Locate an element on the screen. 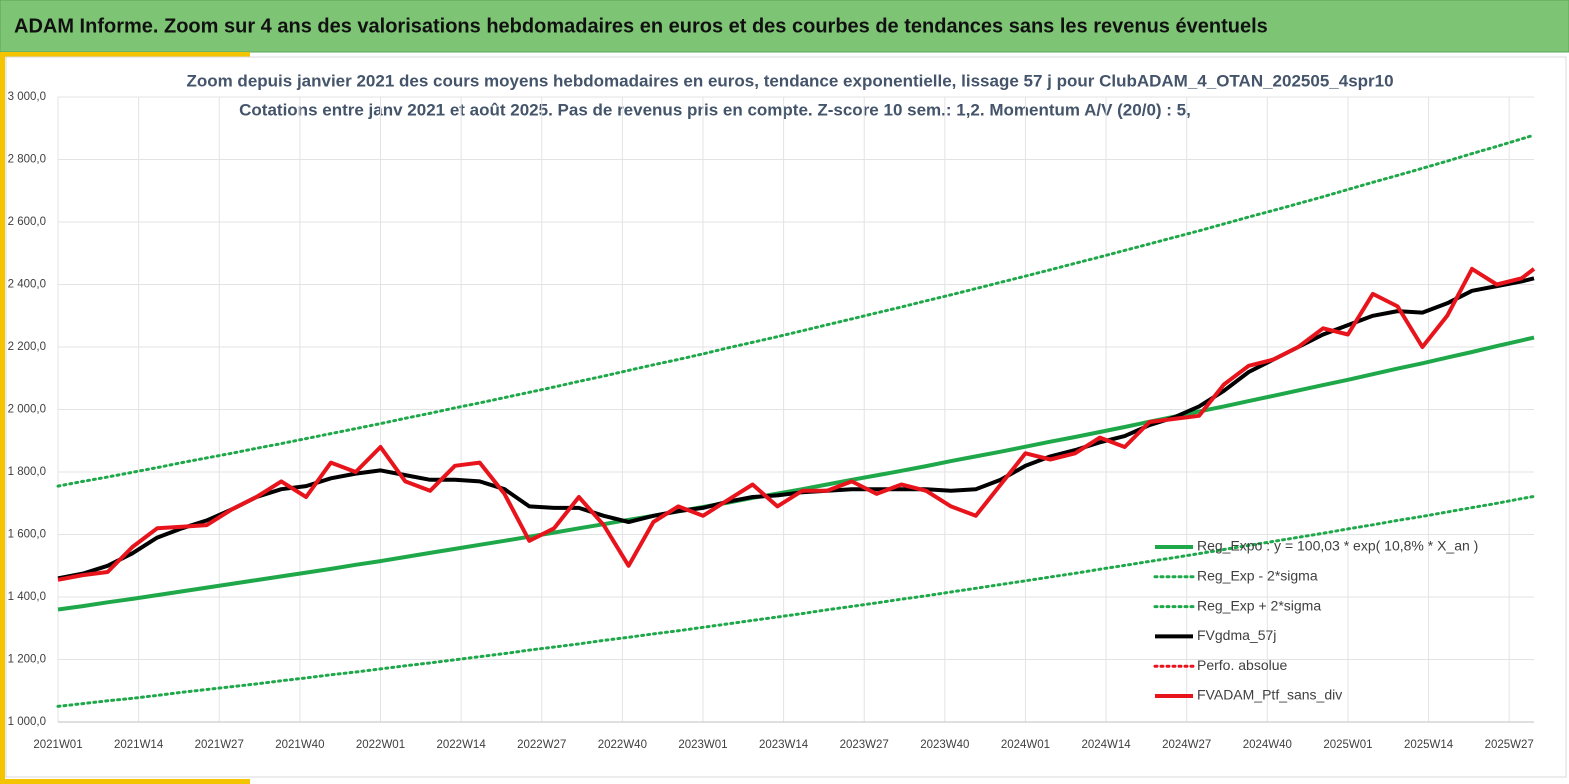 The image size is (1569, 784). x-tick-label: 2022W01 is located at coordinates (380, 745).